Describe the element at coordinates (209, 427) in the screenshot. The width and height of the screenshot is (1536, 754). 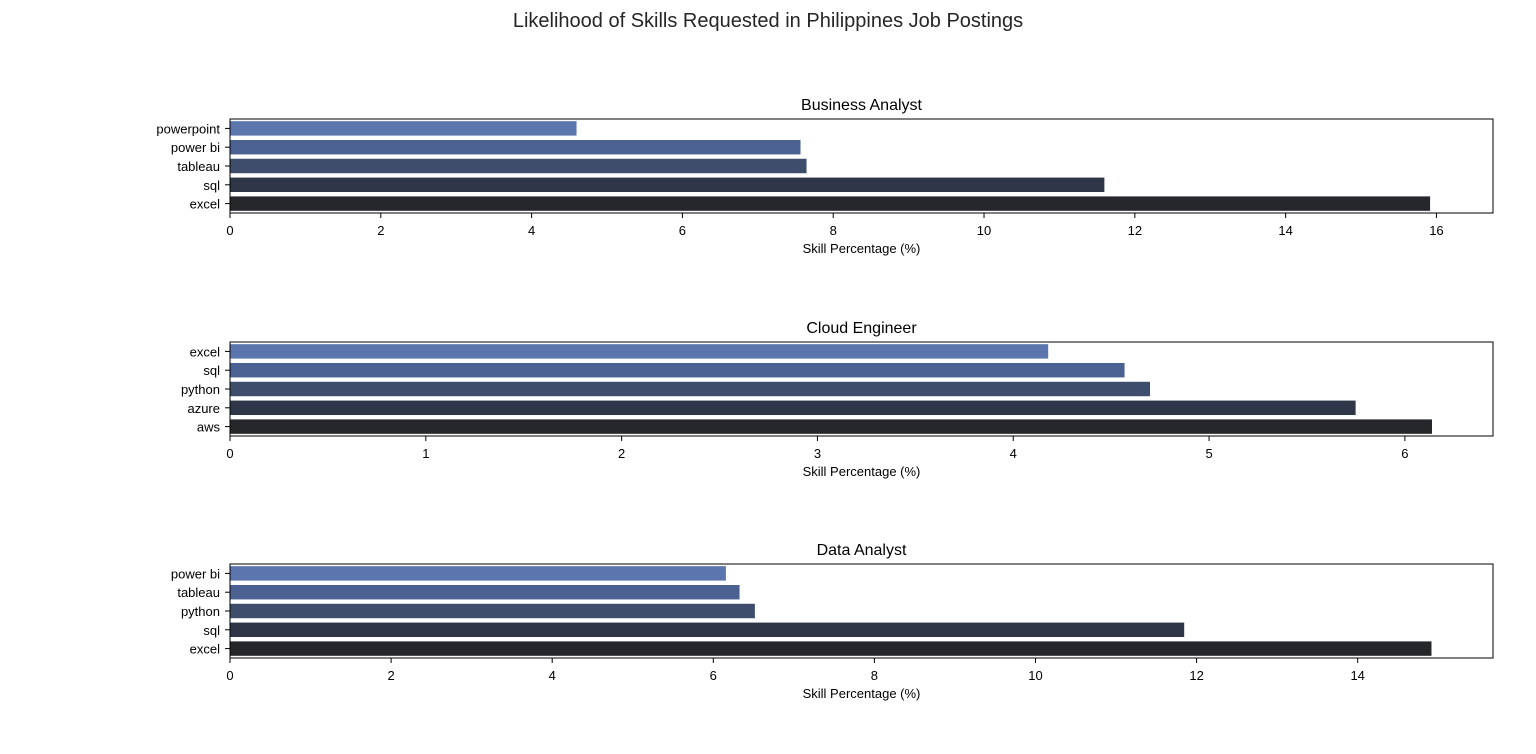
I see `y-tick-label: aws` at that location.